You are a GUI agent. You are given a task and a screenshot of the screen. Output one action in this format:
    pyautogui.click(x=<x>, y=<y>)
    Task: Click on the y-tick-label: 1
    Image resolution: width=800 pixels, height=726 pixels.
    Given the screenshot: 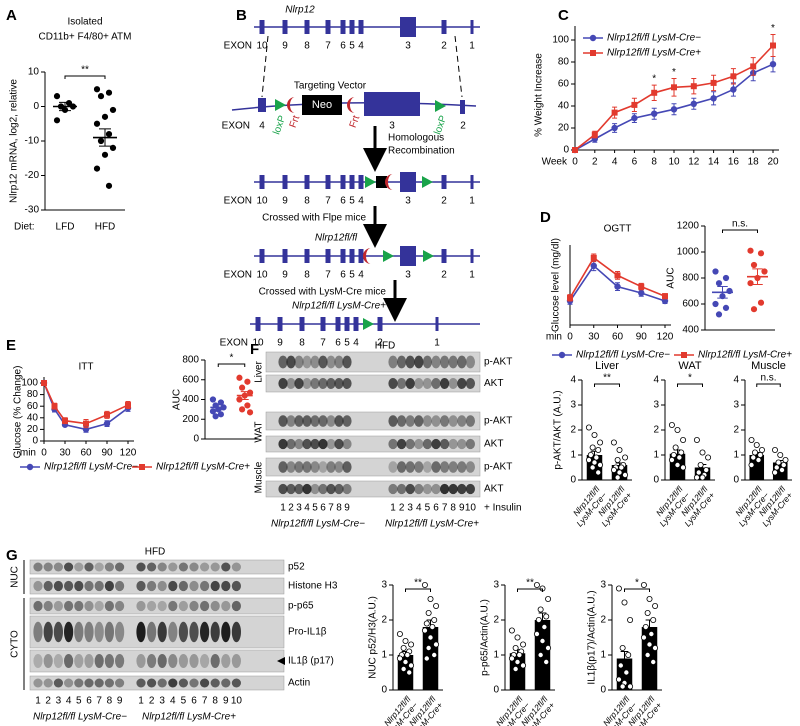 What is the action you would take?
    pyautogui.click(x=384, y=655)
    